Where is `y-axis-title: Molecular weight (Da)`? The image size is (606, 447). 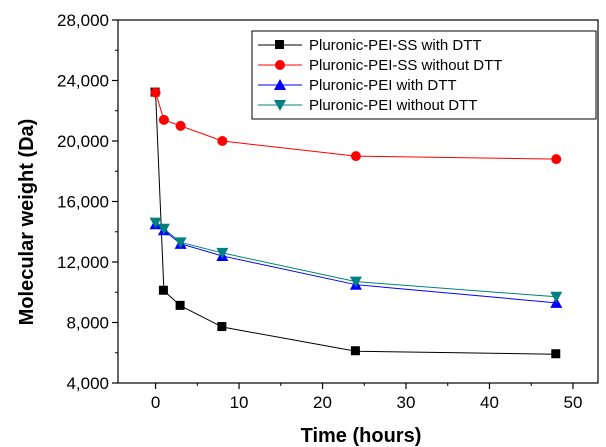 y-axis-title: Molecular weight (Da) is located at coordinates (27, 222).